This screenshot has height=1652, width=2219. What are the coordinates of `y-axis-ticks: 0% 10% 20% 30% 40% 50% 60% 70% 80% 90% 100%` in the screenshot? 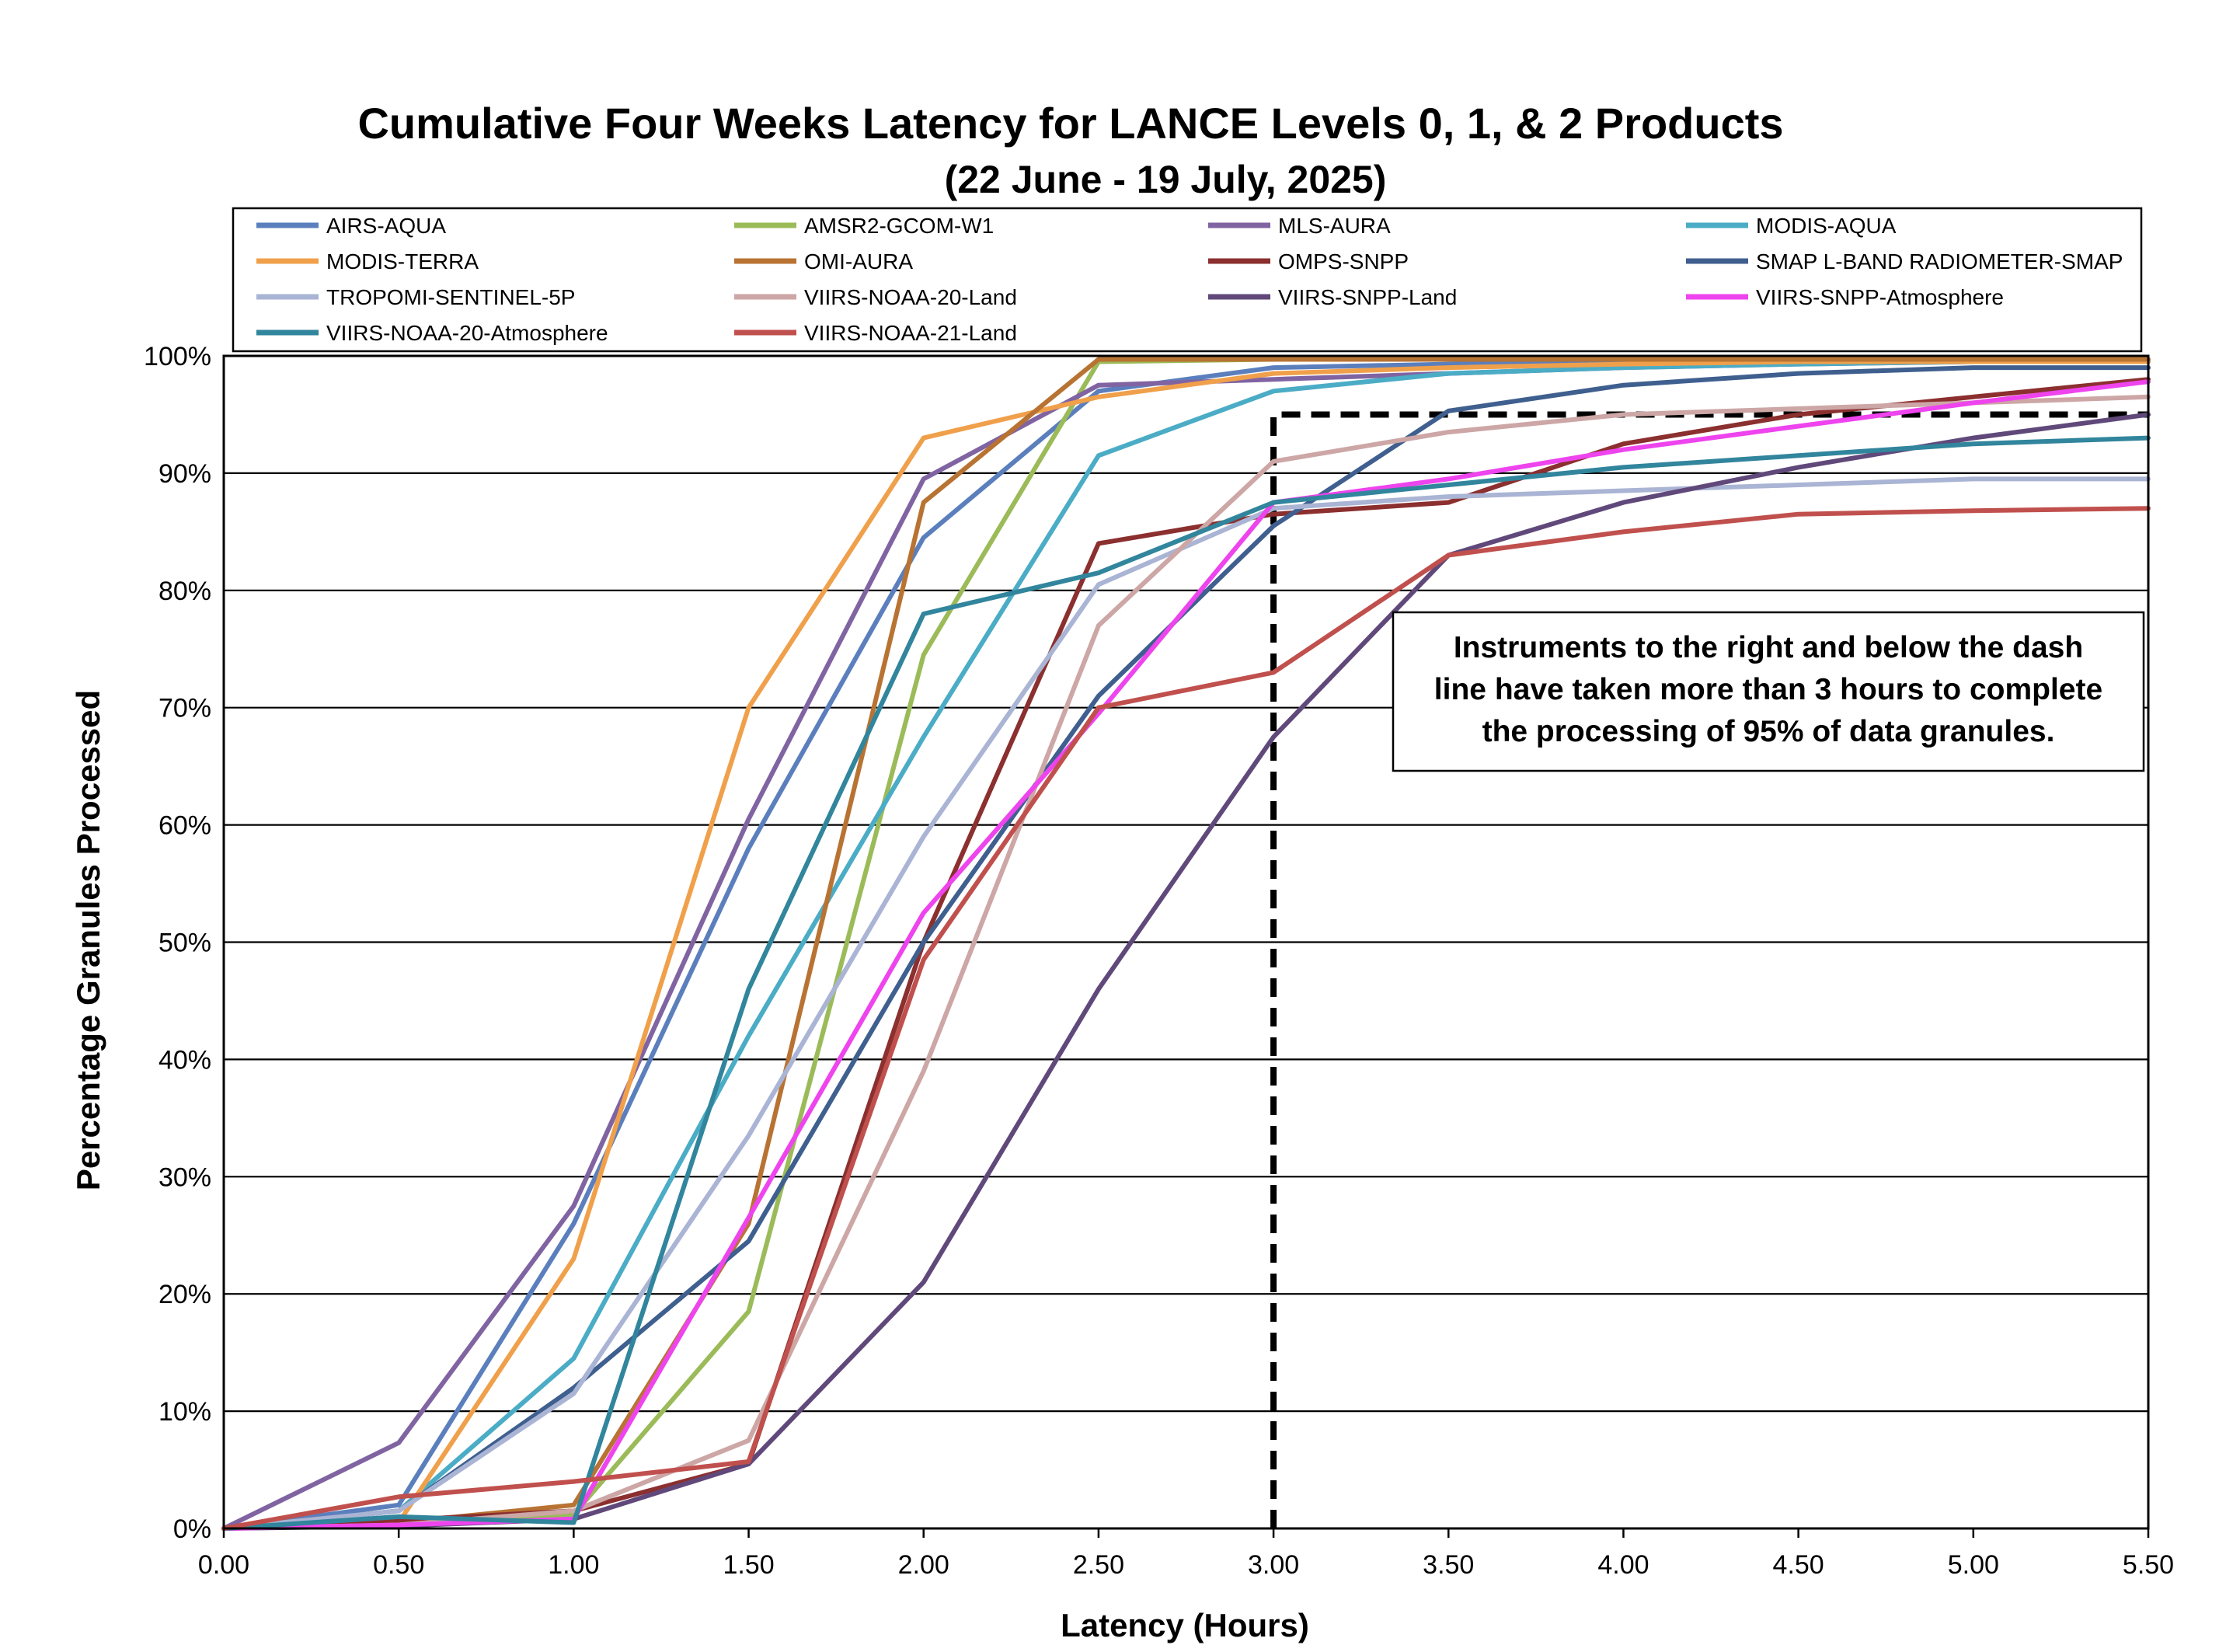 It's located at (177, 943).